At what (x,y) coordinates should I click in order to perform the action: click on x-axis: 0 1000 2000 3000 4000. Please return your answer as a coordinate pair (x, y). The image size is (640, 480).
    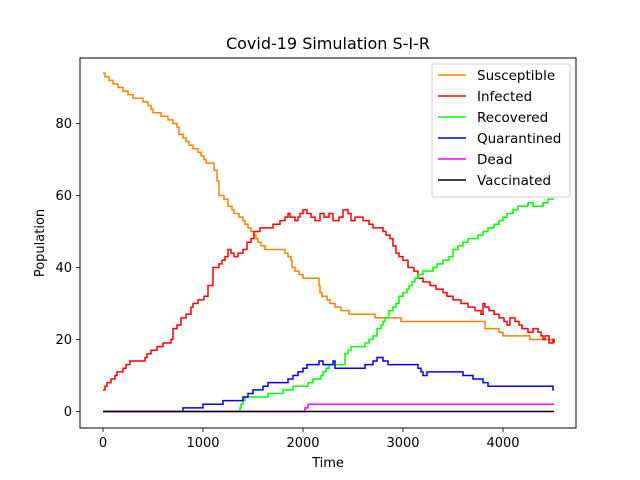
    Looking at the image, I should click on (309, 439).